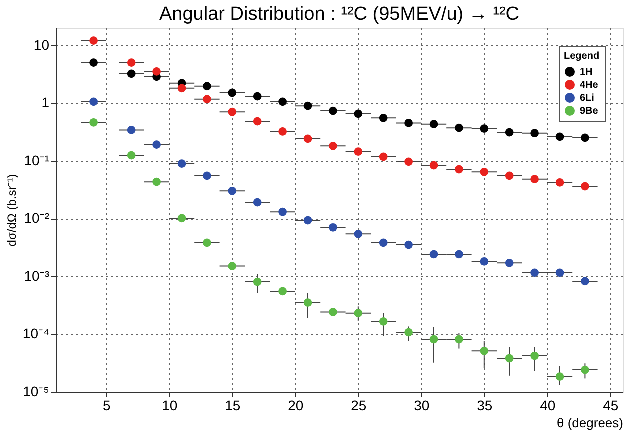 The width and height of the screenshot is (631, 435). Describe the element at coordinates (485, 406) in the screenshot. I see `x-tick-label: 35` at that location.